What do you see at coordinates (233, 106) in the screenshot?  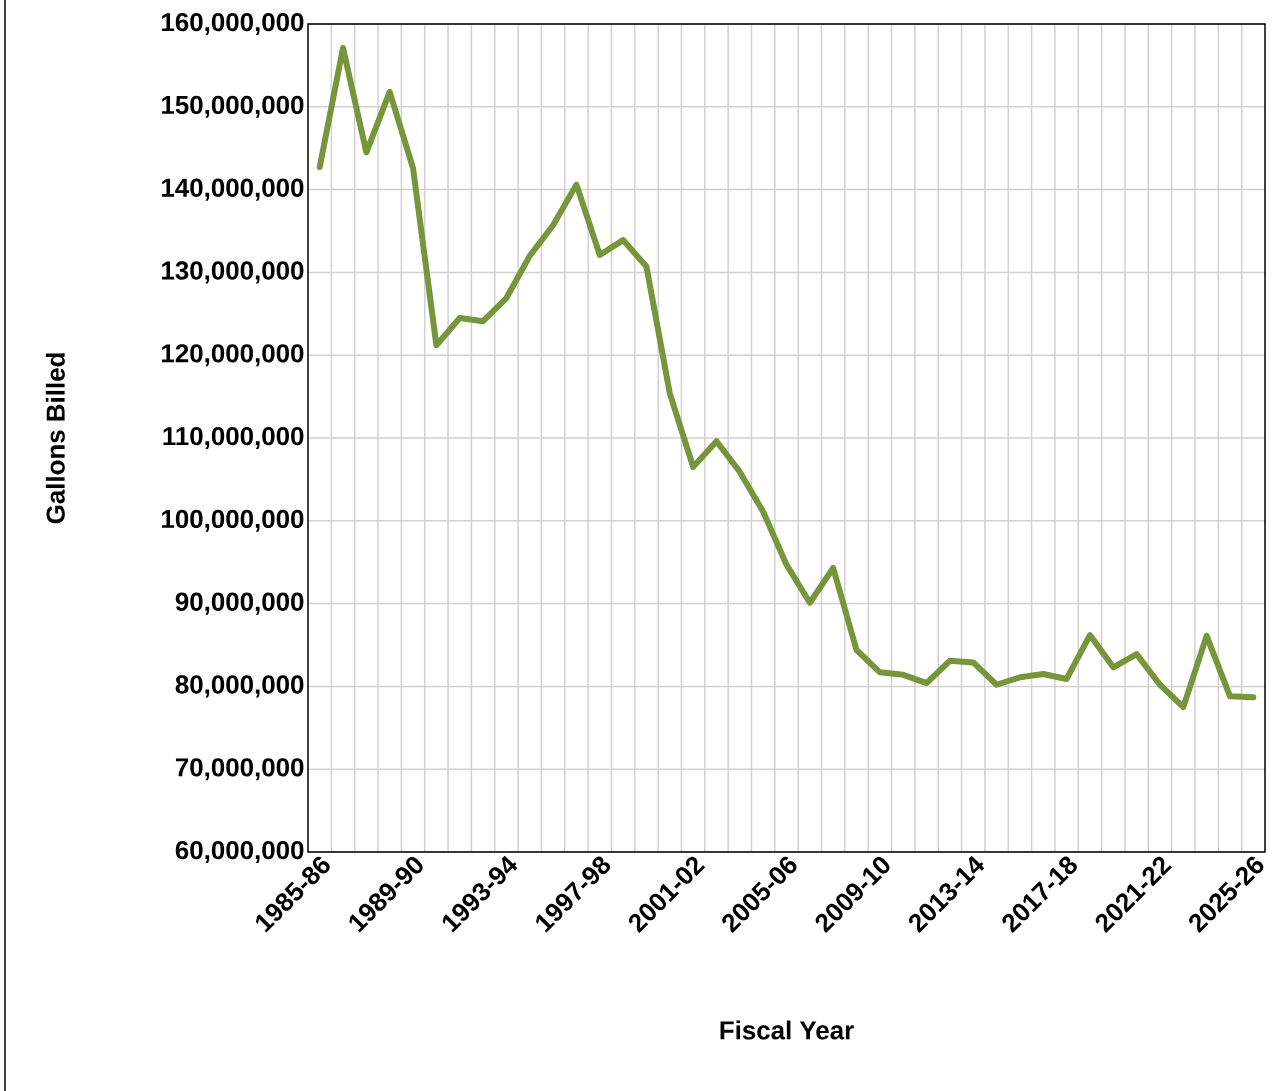 I see `y-tick-label: 150,000,000` at bounding box center [233, 106].